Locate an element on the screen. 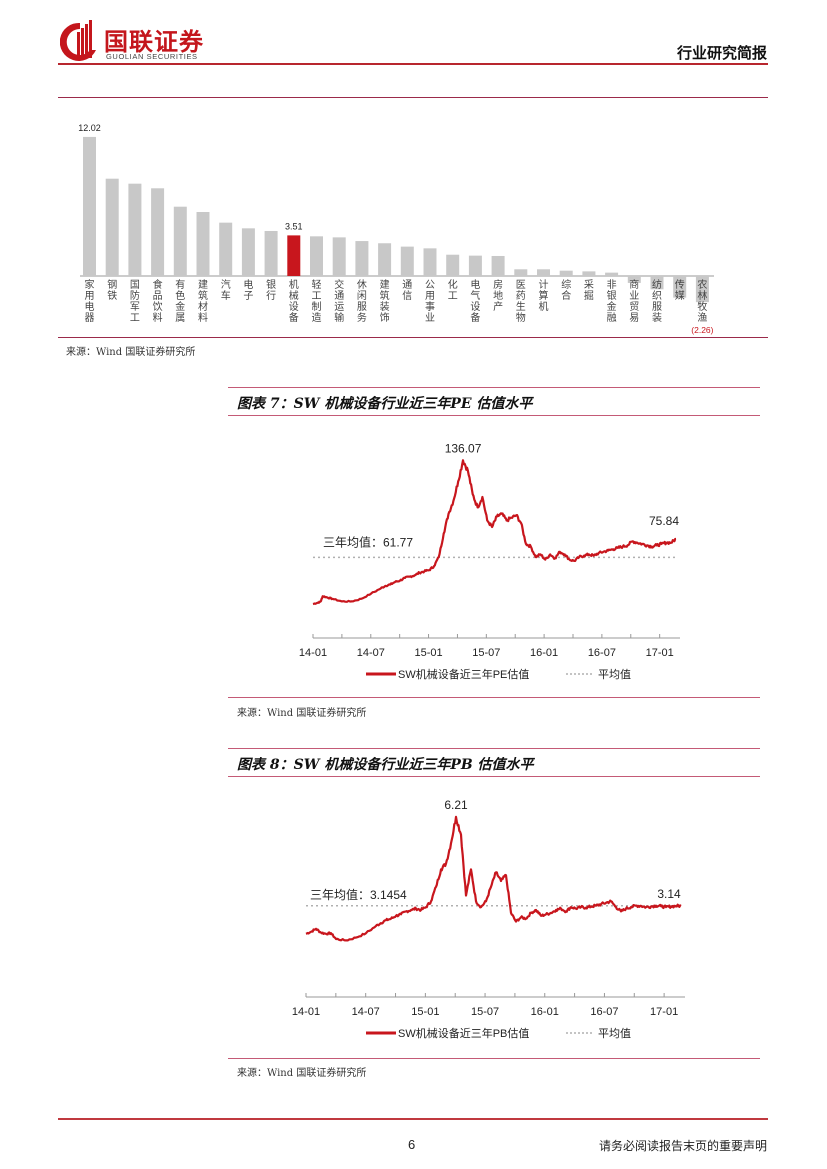  valuation-line is located at coordinates (493, 878).